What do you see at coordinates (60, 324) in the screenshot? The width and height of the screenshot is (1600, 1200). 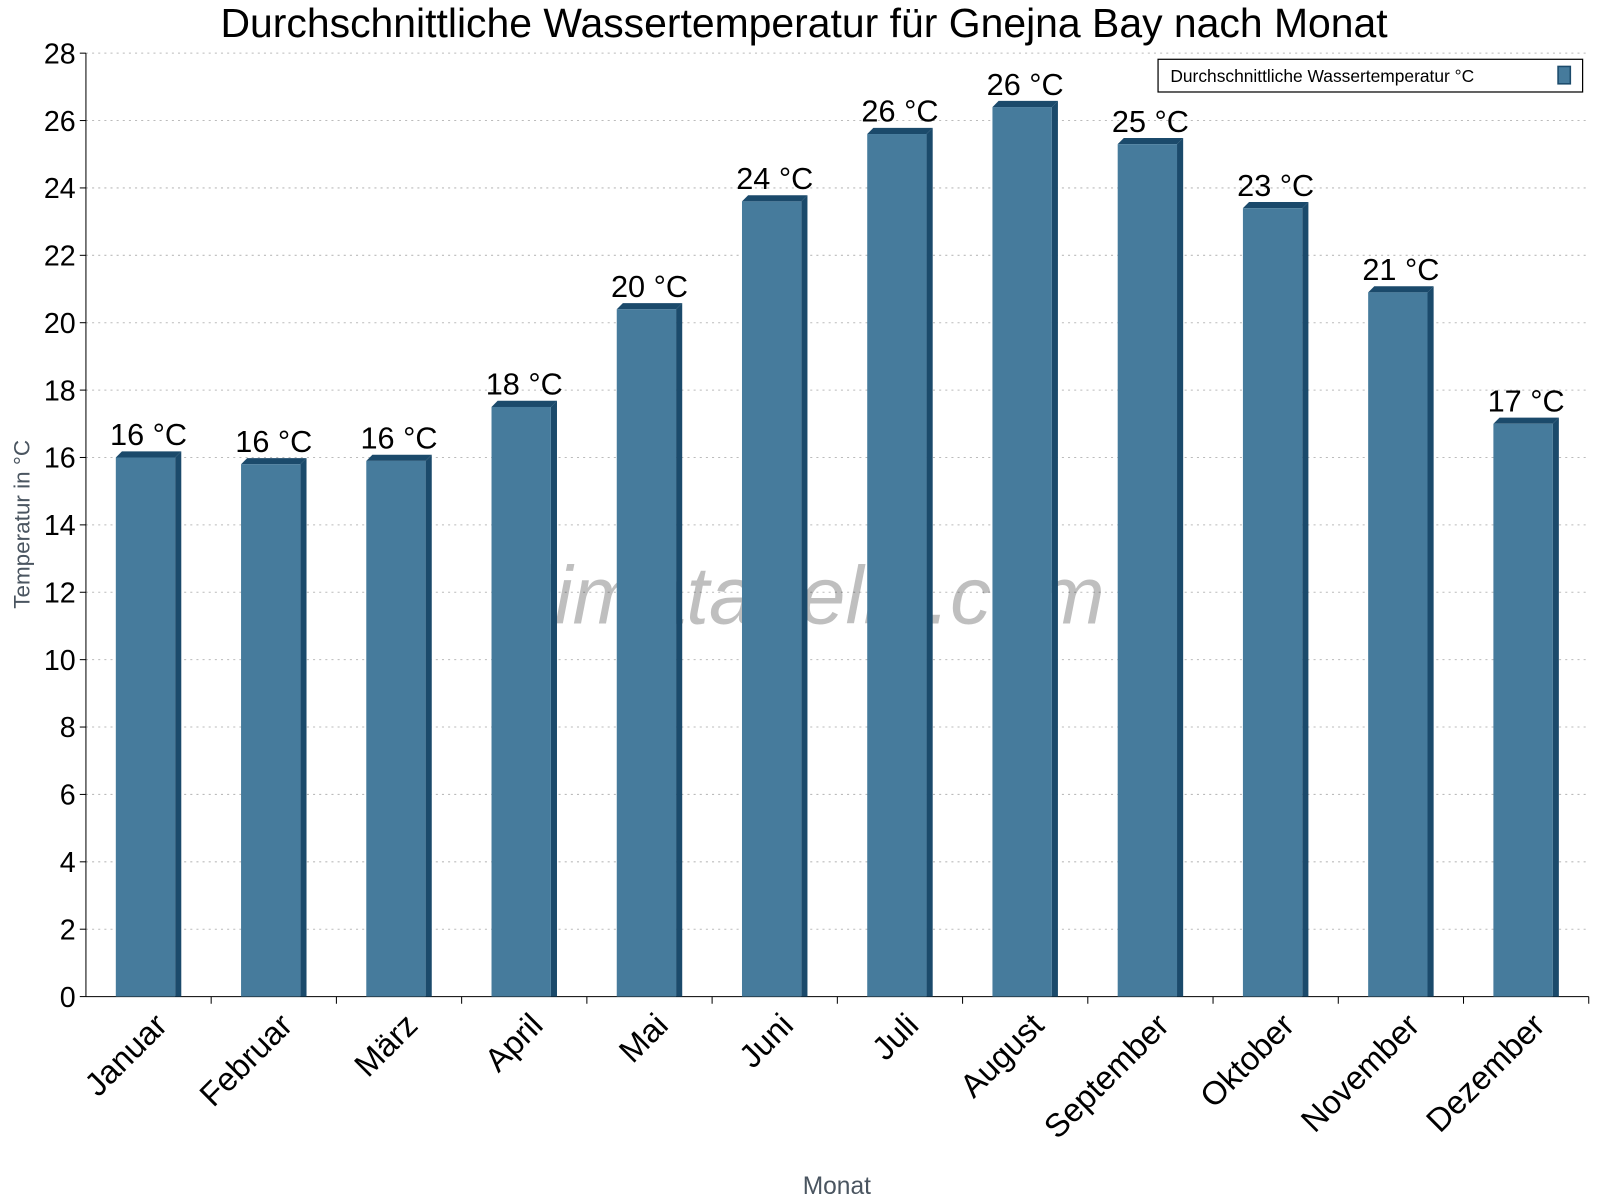 I see `y-tick-label: 20` at bounding box center [60, 324].